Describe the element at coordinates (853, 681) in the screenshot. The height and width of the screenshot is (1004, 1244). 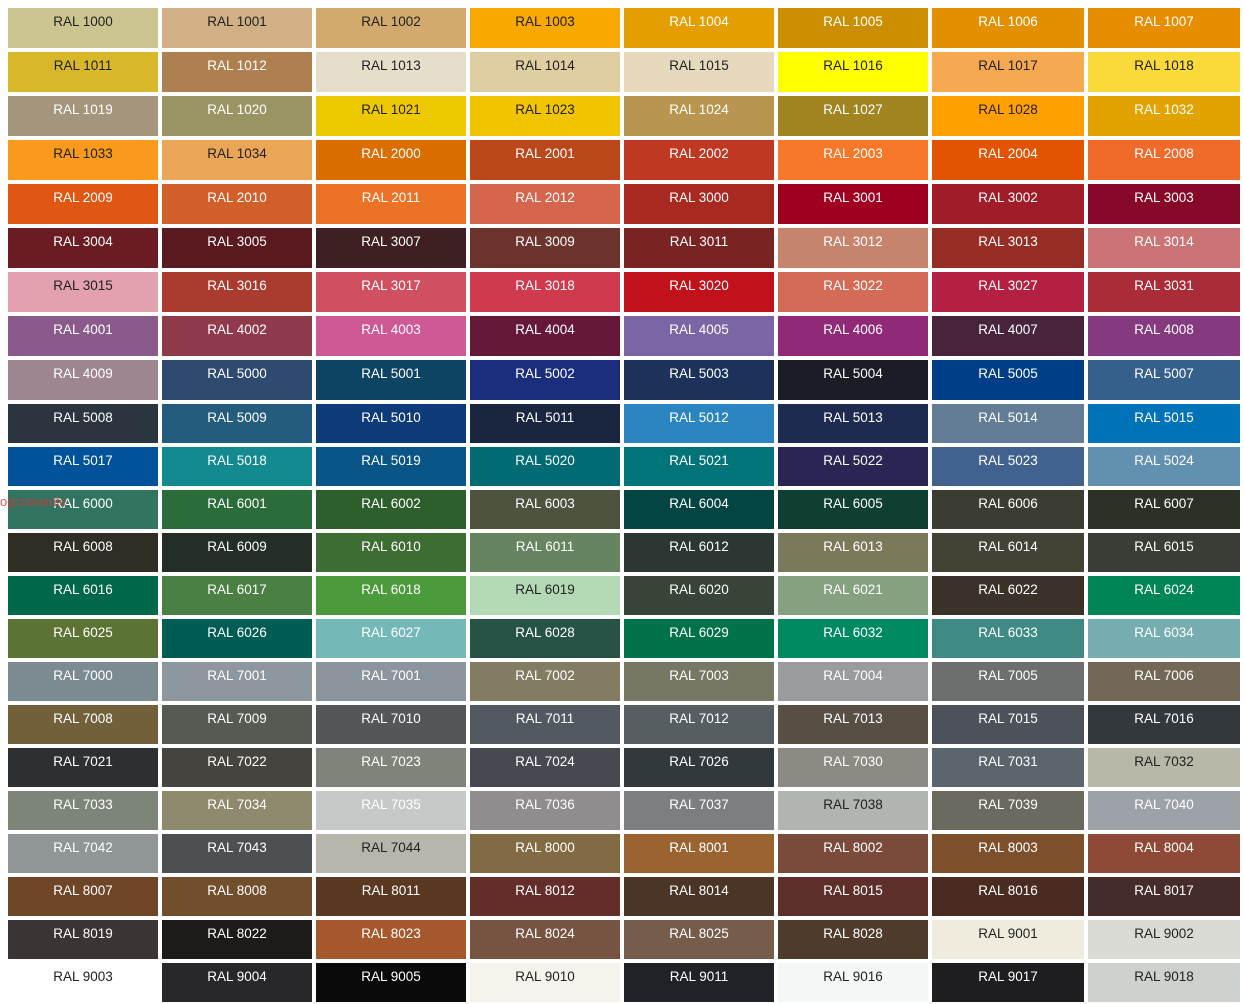
I see `color-swatch: RAL 7004` at that location.